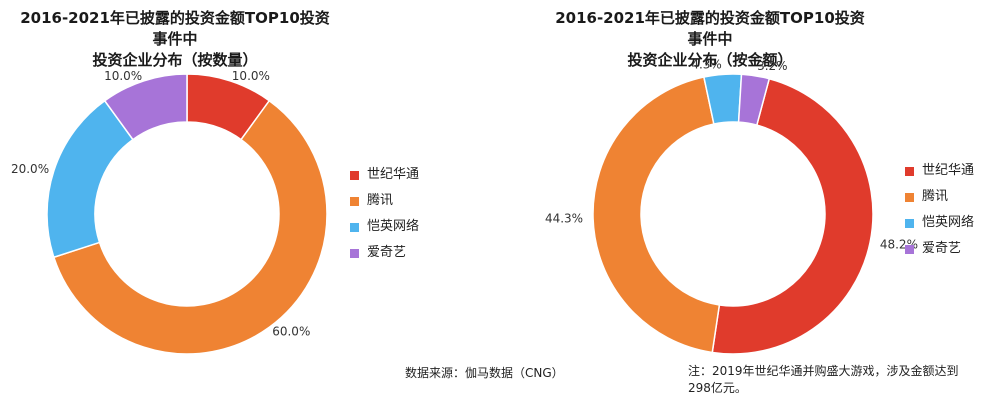 The width and height of the screenshot is (1000, 402). Describe the element at coordinates (772, 66) in the screenshot. I see `data-label: 3.2%` at that location.